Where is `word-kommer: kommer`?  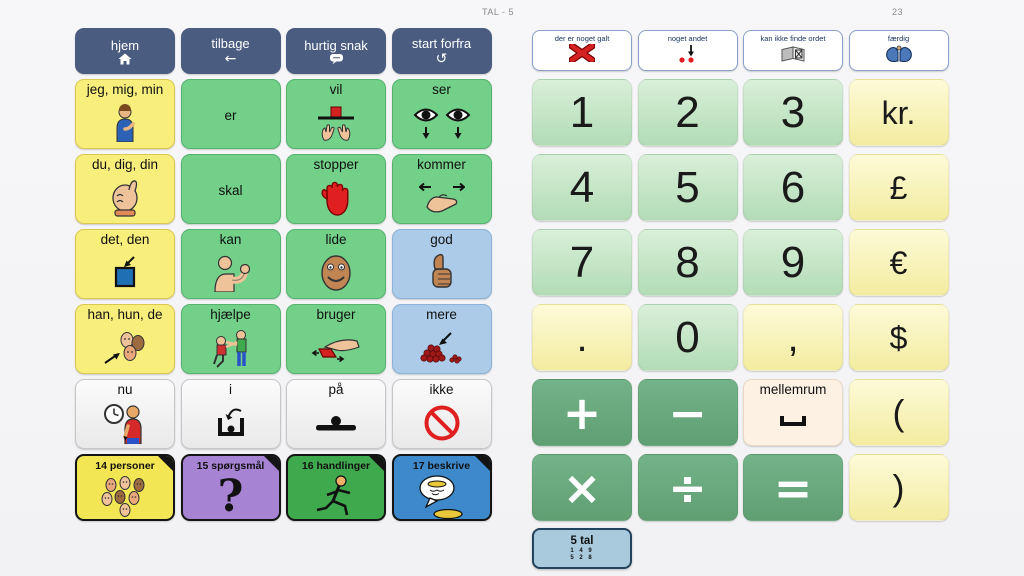
word-kommer: kommer is located at coordinates (441, 189).